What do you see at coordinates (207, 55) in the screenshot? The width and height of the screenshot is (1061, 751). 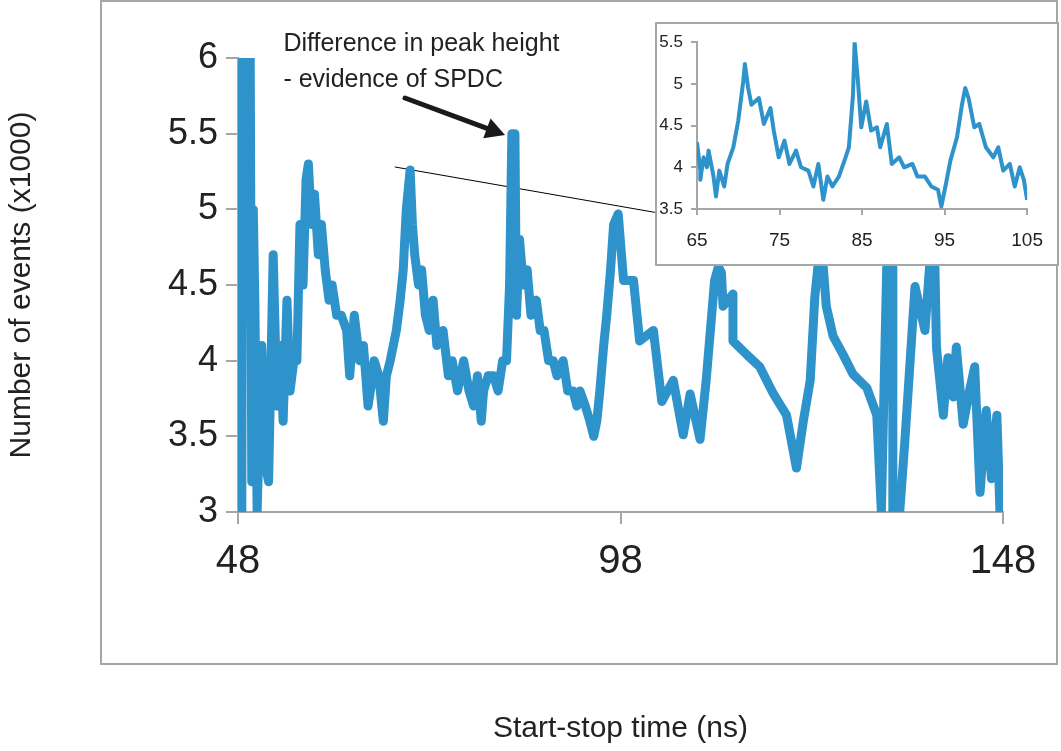 I see `y-tick-label: 6` at bounding box center [207, 55].